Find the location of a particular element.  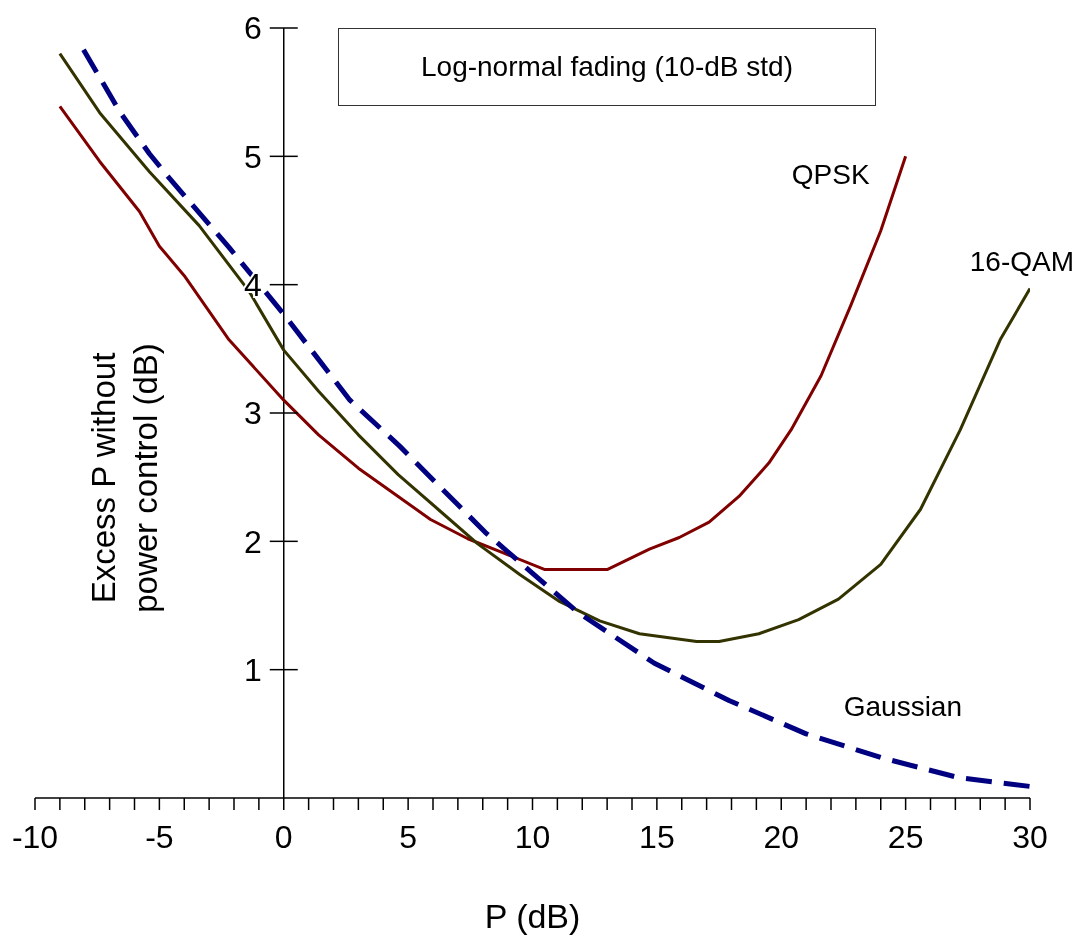

x-tick-label: -10 is located at coordinates (35, 837).